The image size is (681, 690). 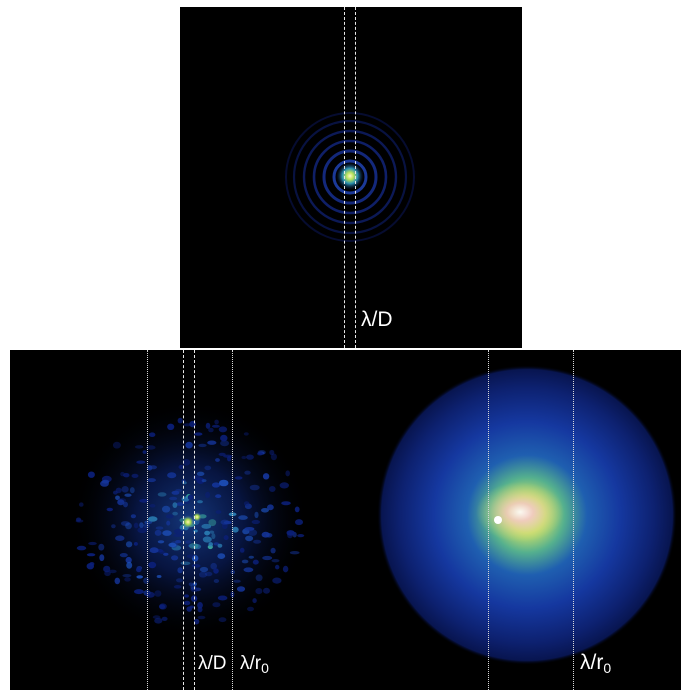 I want to click on speckle-bright-spot, so click(x=188, y=522).